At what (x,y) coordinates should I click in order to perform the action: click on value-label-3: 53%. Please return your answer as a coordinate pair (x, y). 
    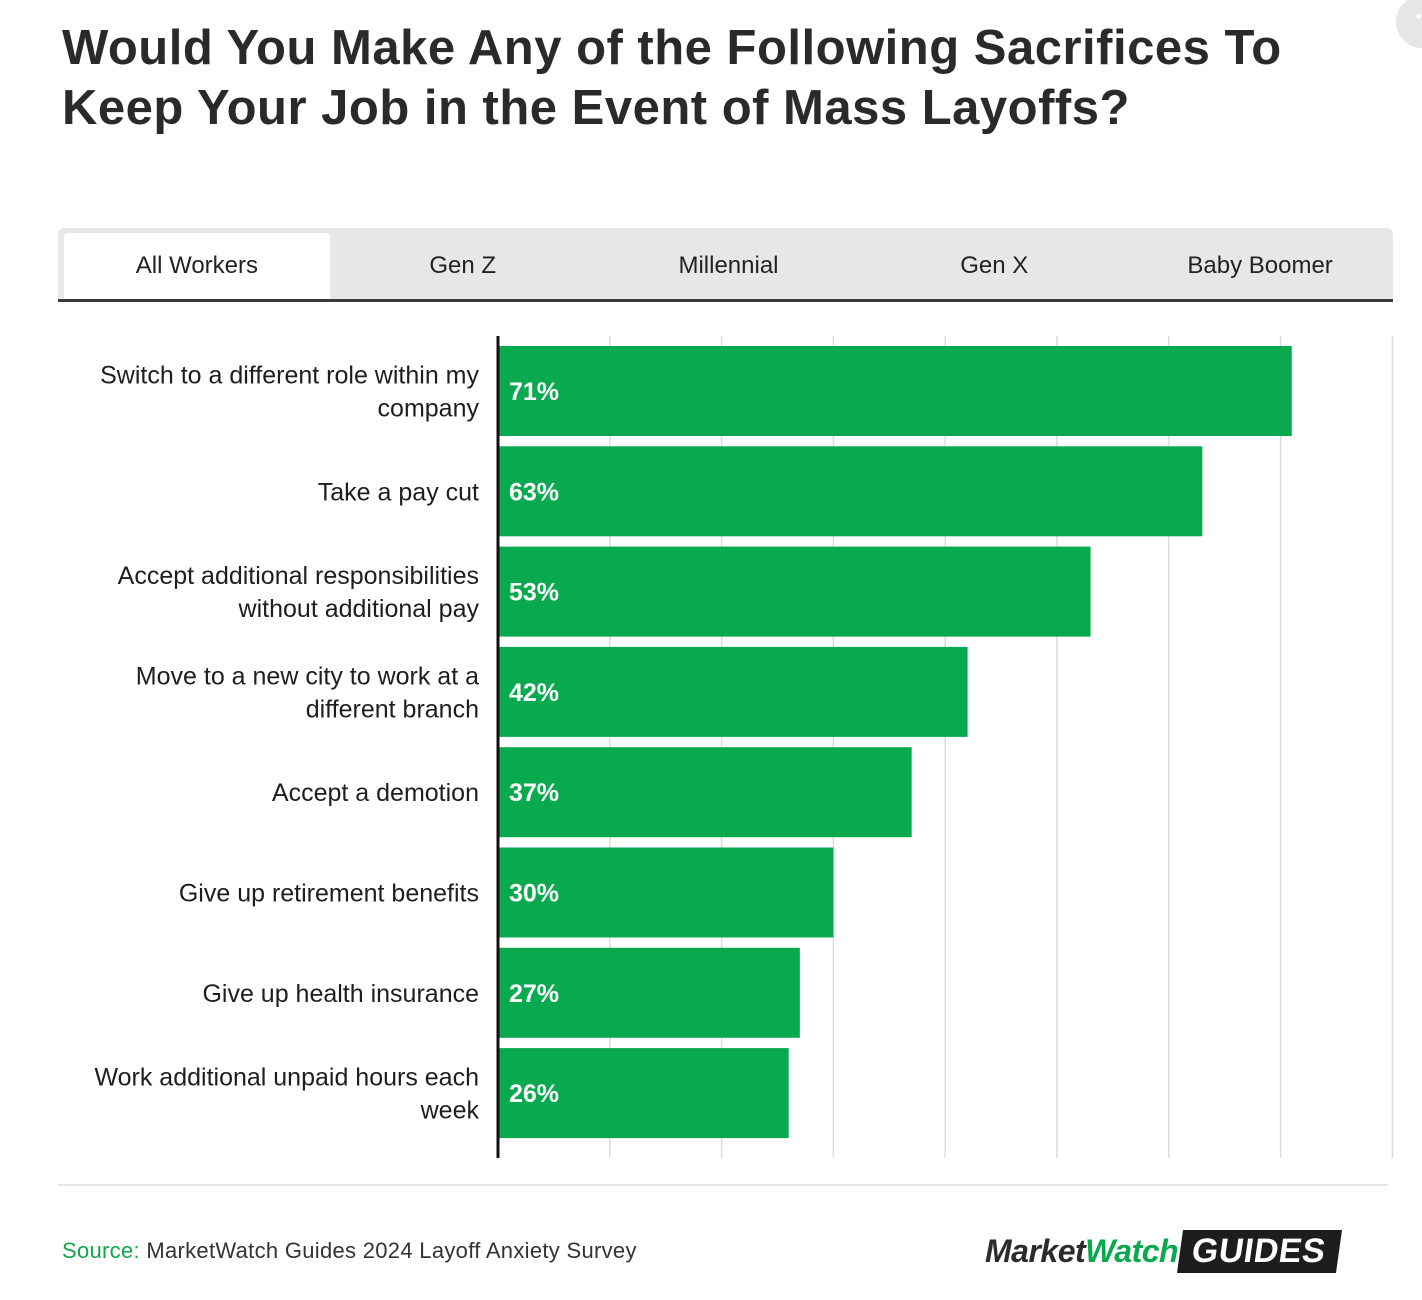
    Looking at the image, I should click on (534, 593).